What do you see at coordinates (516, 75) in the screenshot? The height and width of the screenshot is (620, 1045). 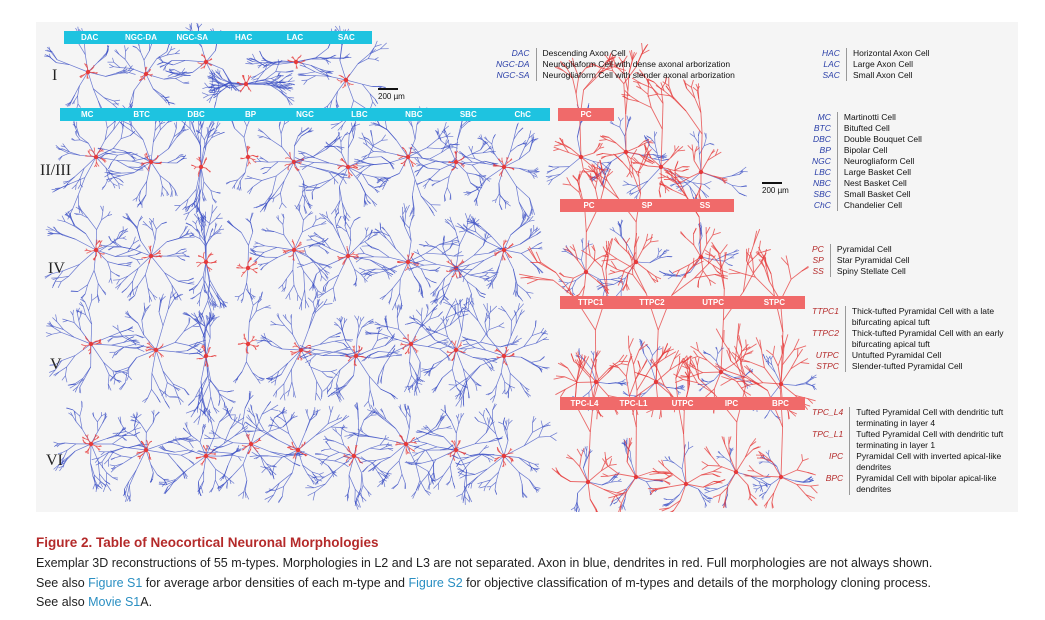 I see `legend-abbr: NGC-SA` at bounding box center [516, 75].